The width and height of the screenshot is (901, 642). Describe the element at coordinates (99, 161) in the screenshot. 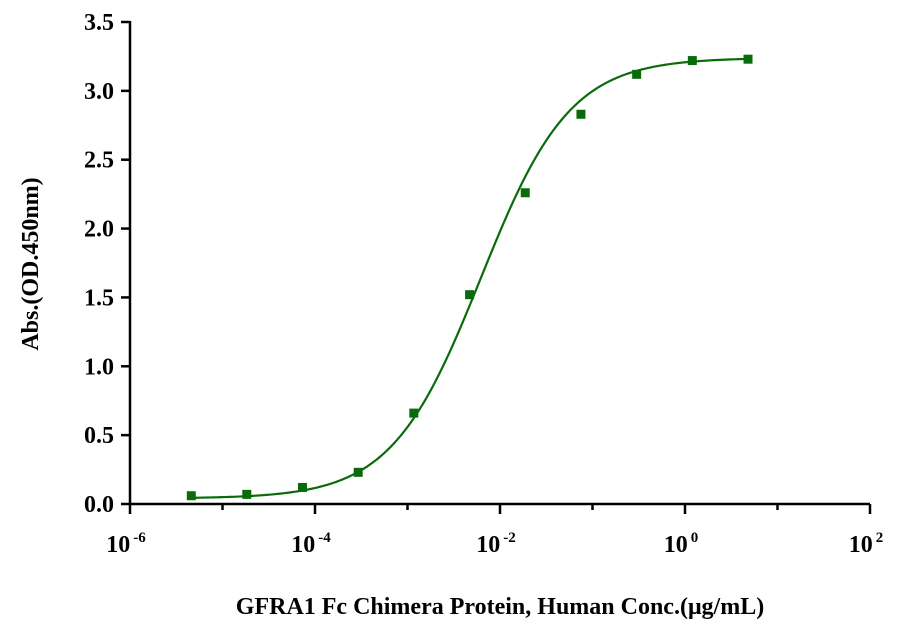

I see `y-tick-label: 2.5` at that location.